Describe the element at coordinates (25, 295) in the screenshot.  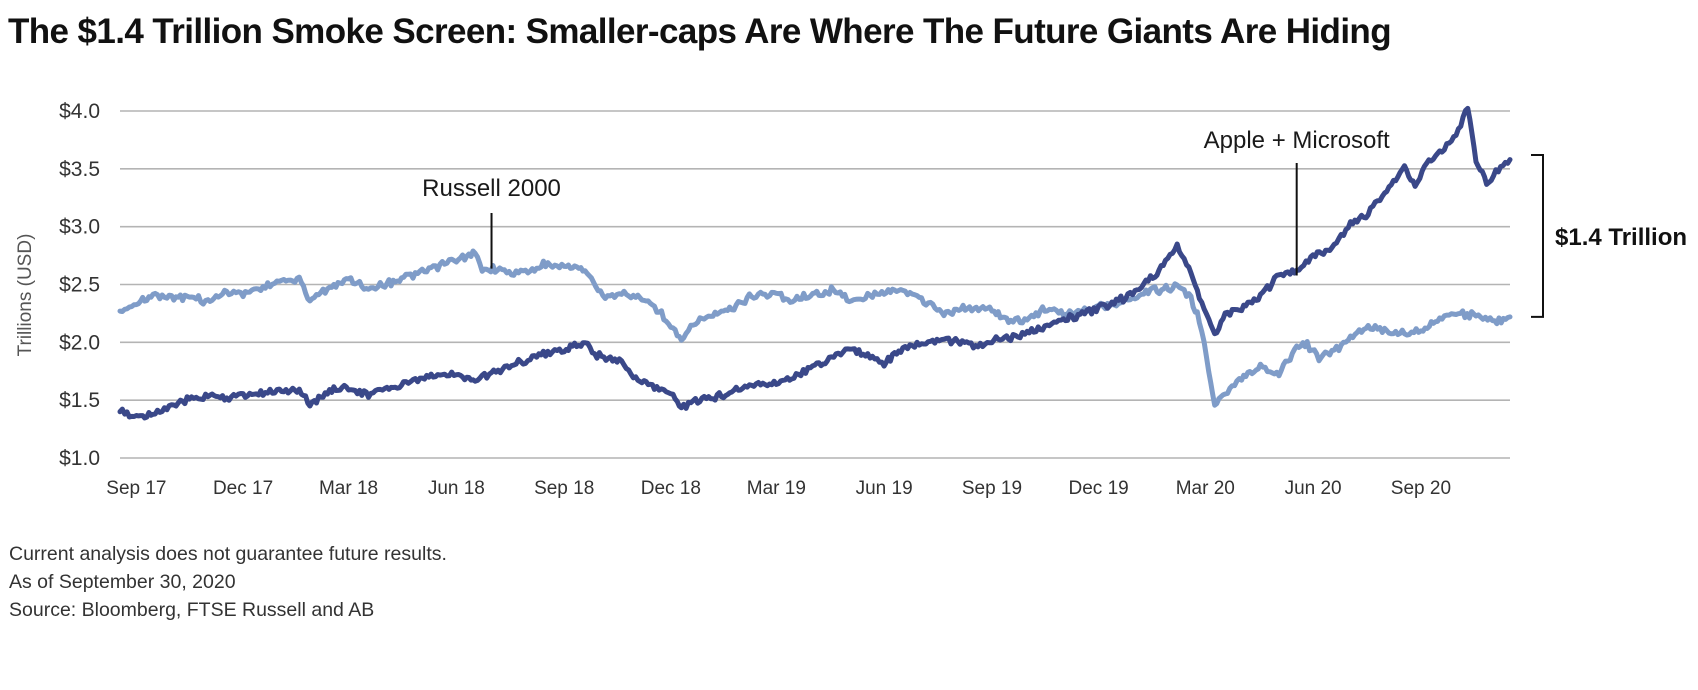
I see `y-axis-title: Trillions (USD)` at that location.